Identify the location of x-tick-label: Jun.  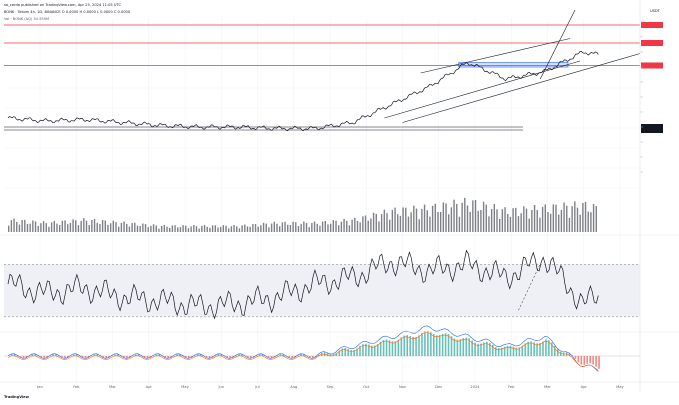
(220, 387).